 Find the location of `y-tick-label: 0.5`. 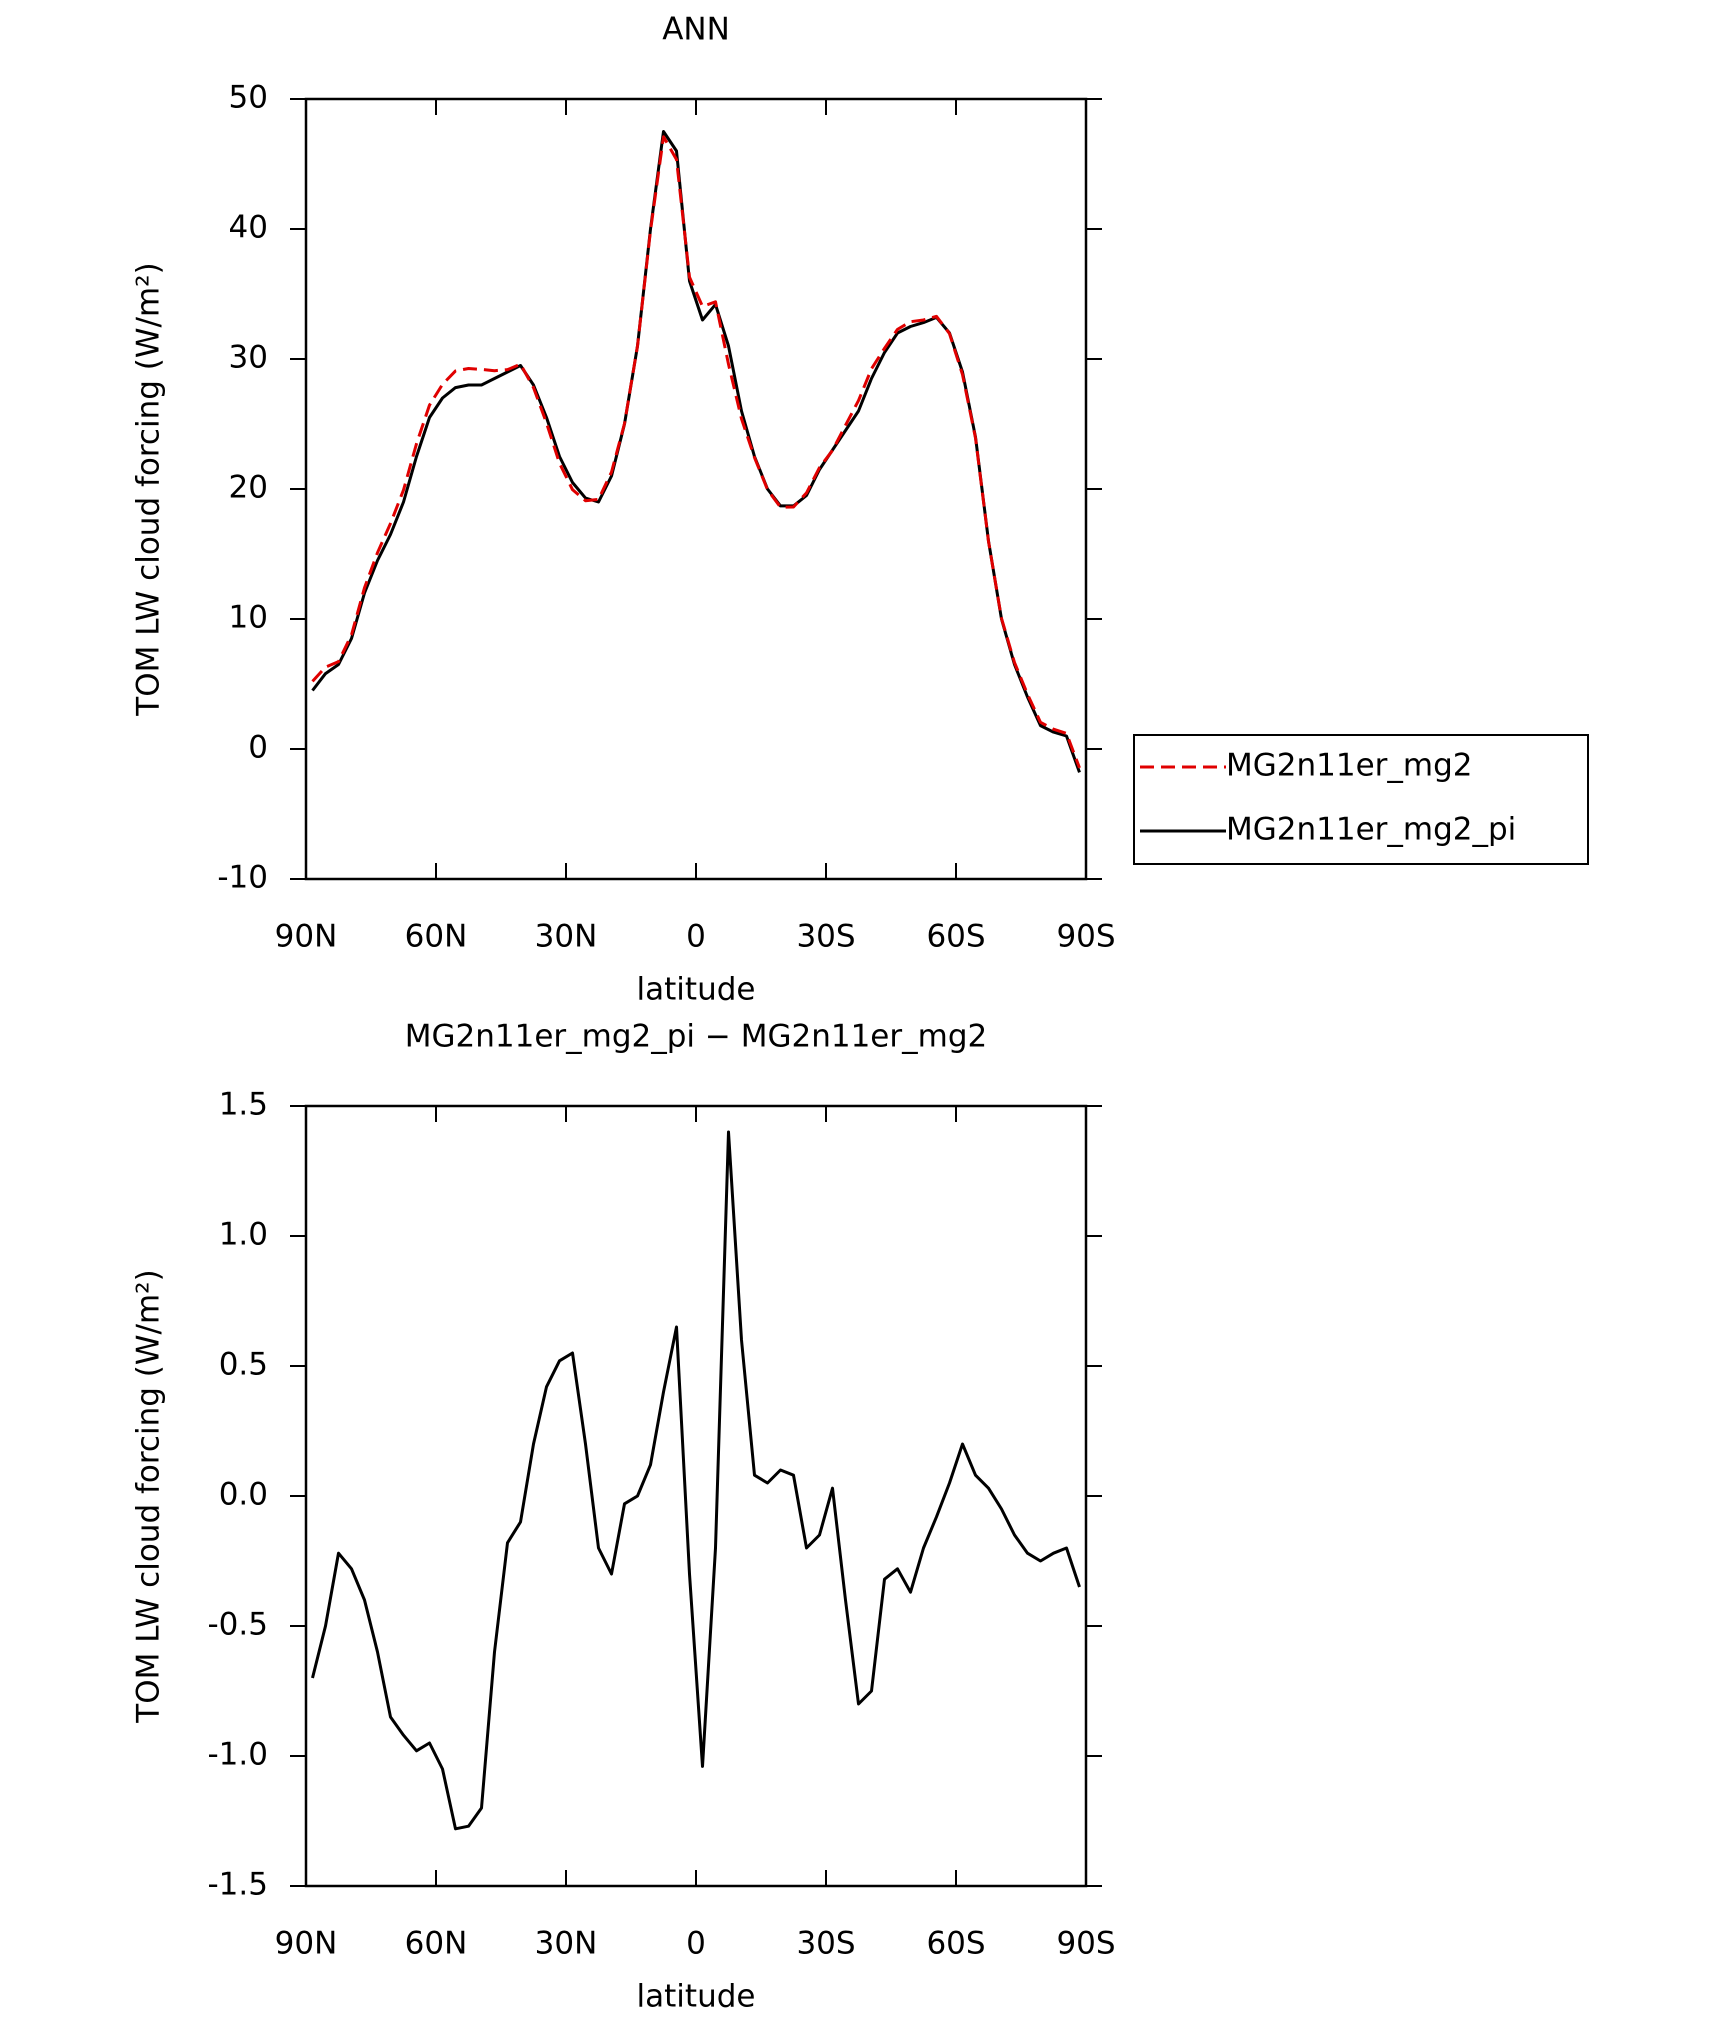

y-tick-label: 0.5 is located at coordinates (243, 1365).